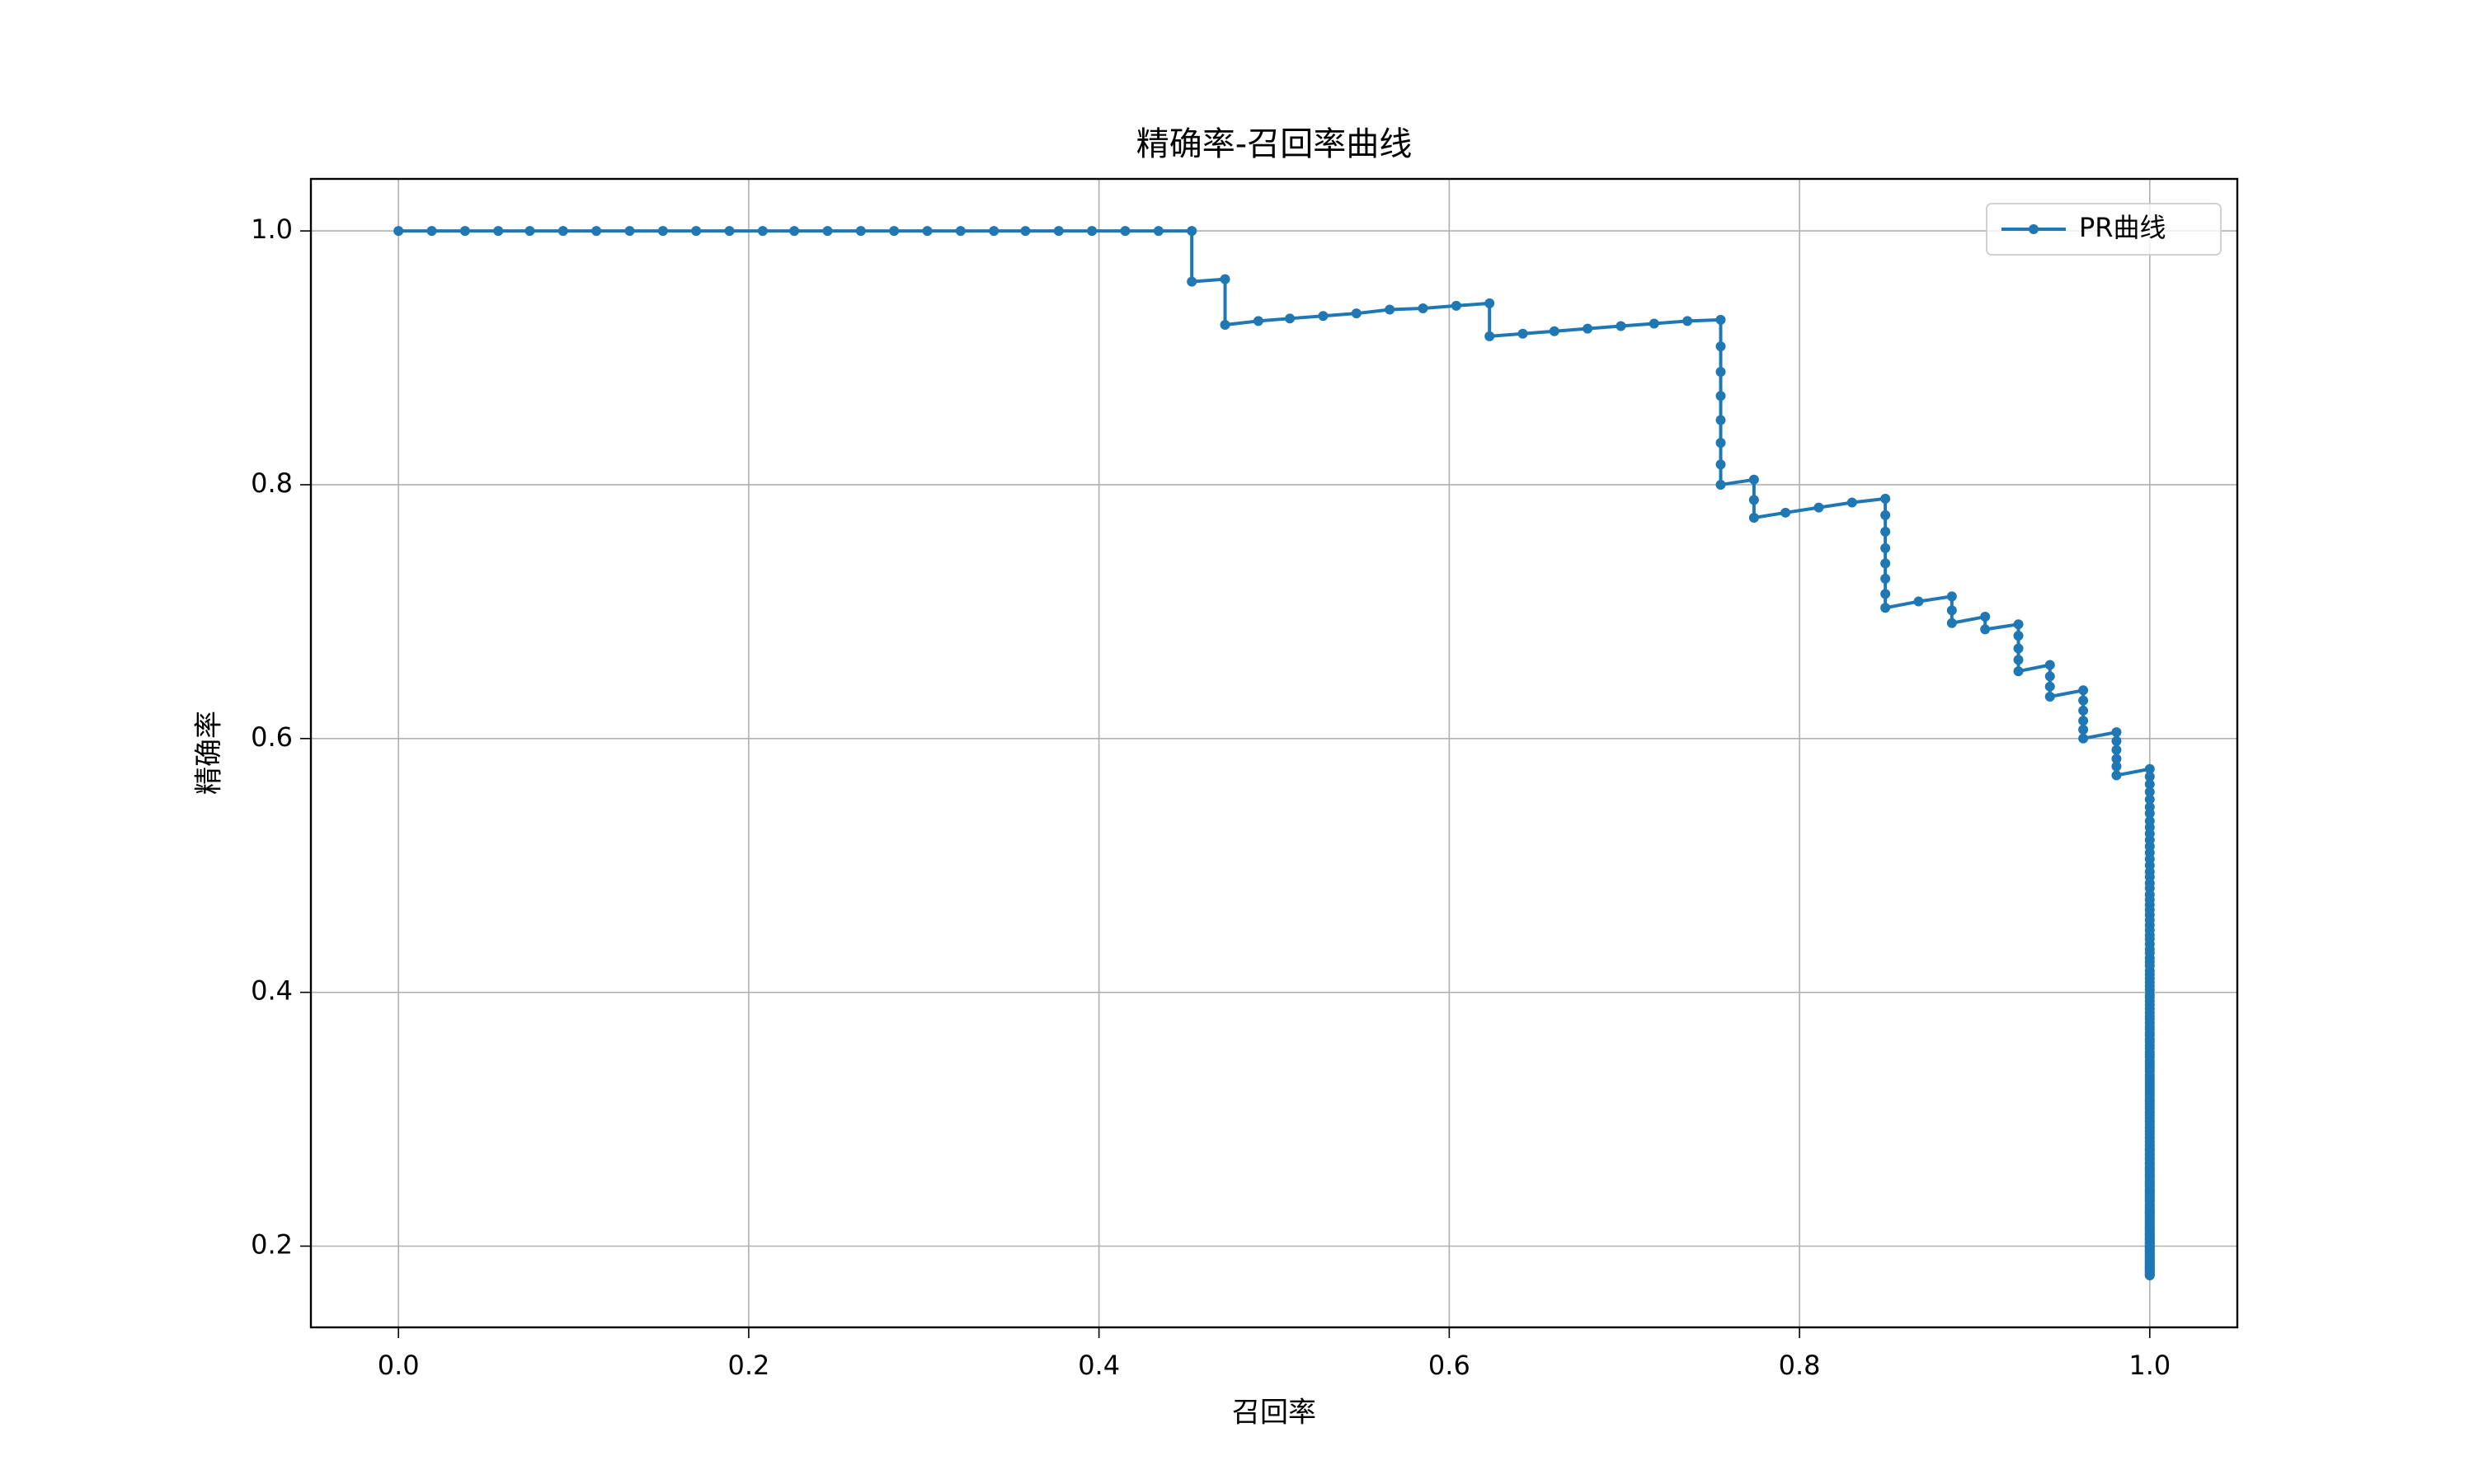 This screenshot has height=1484, width=2474. I want to click on y-tick-label: 1.0, so click(272, 229).